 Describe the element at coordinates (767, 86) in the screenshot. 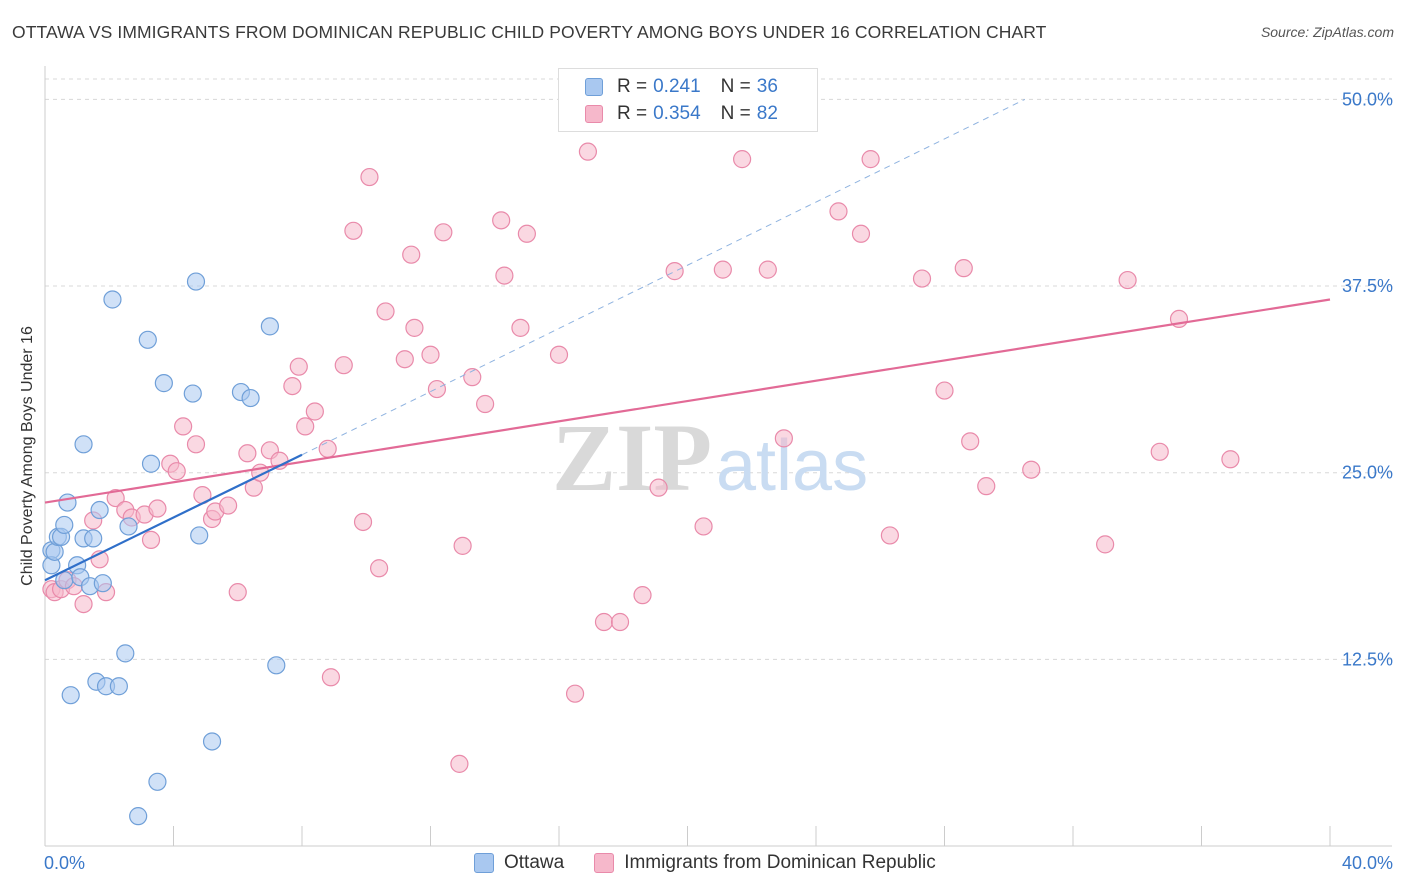

I see `ottawa-n-value: 36` at that location.